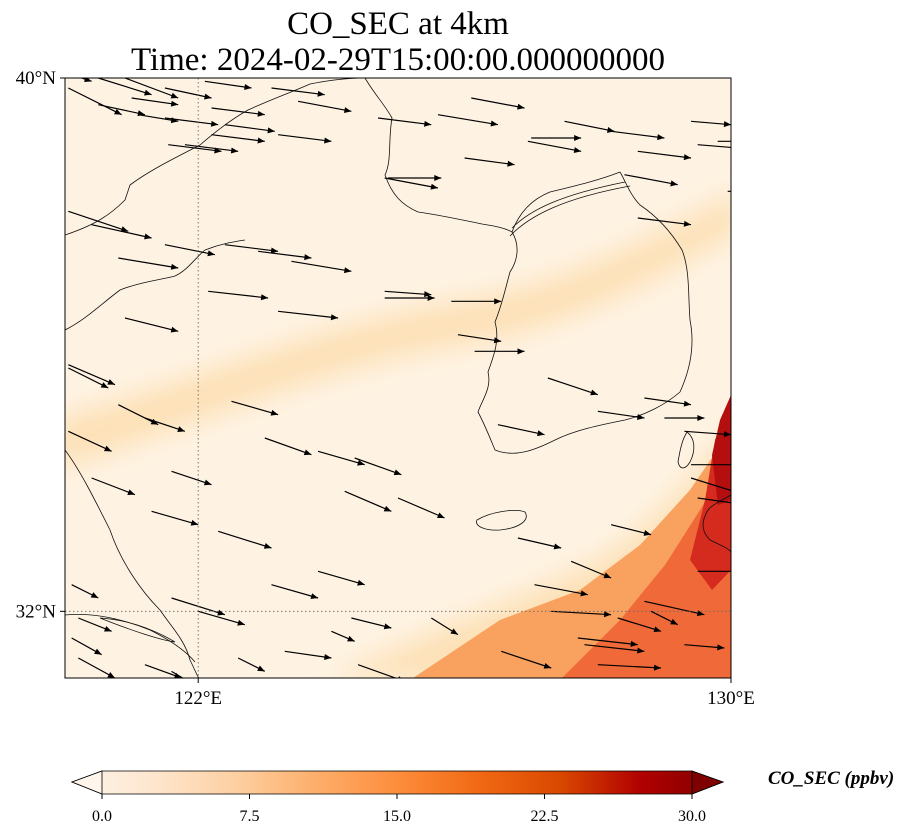 The width and height of the screenshot is (916, 836). I want to click on colorbar-ticks: 0.0 7.5 15.0 22.5 30.0, so click(399, 809).